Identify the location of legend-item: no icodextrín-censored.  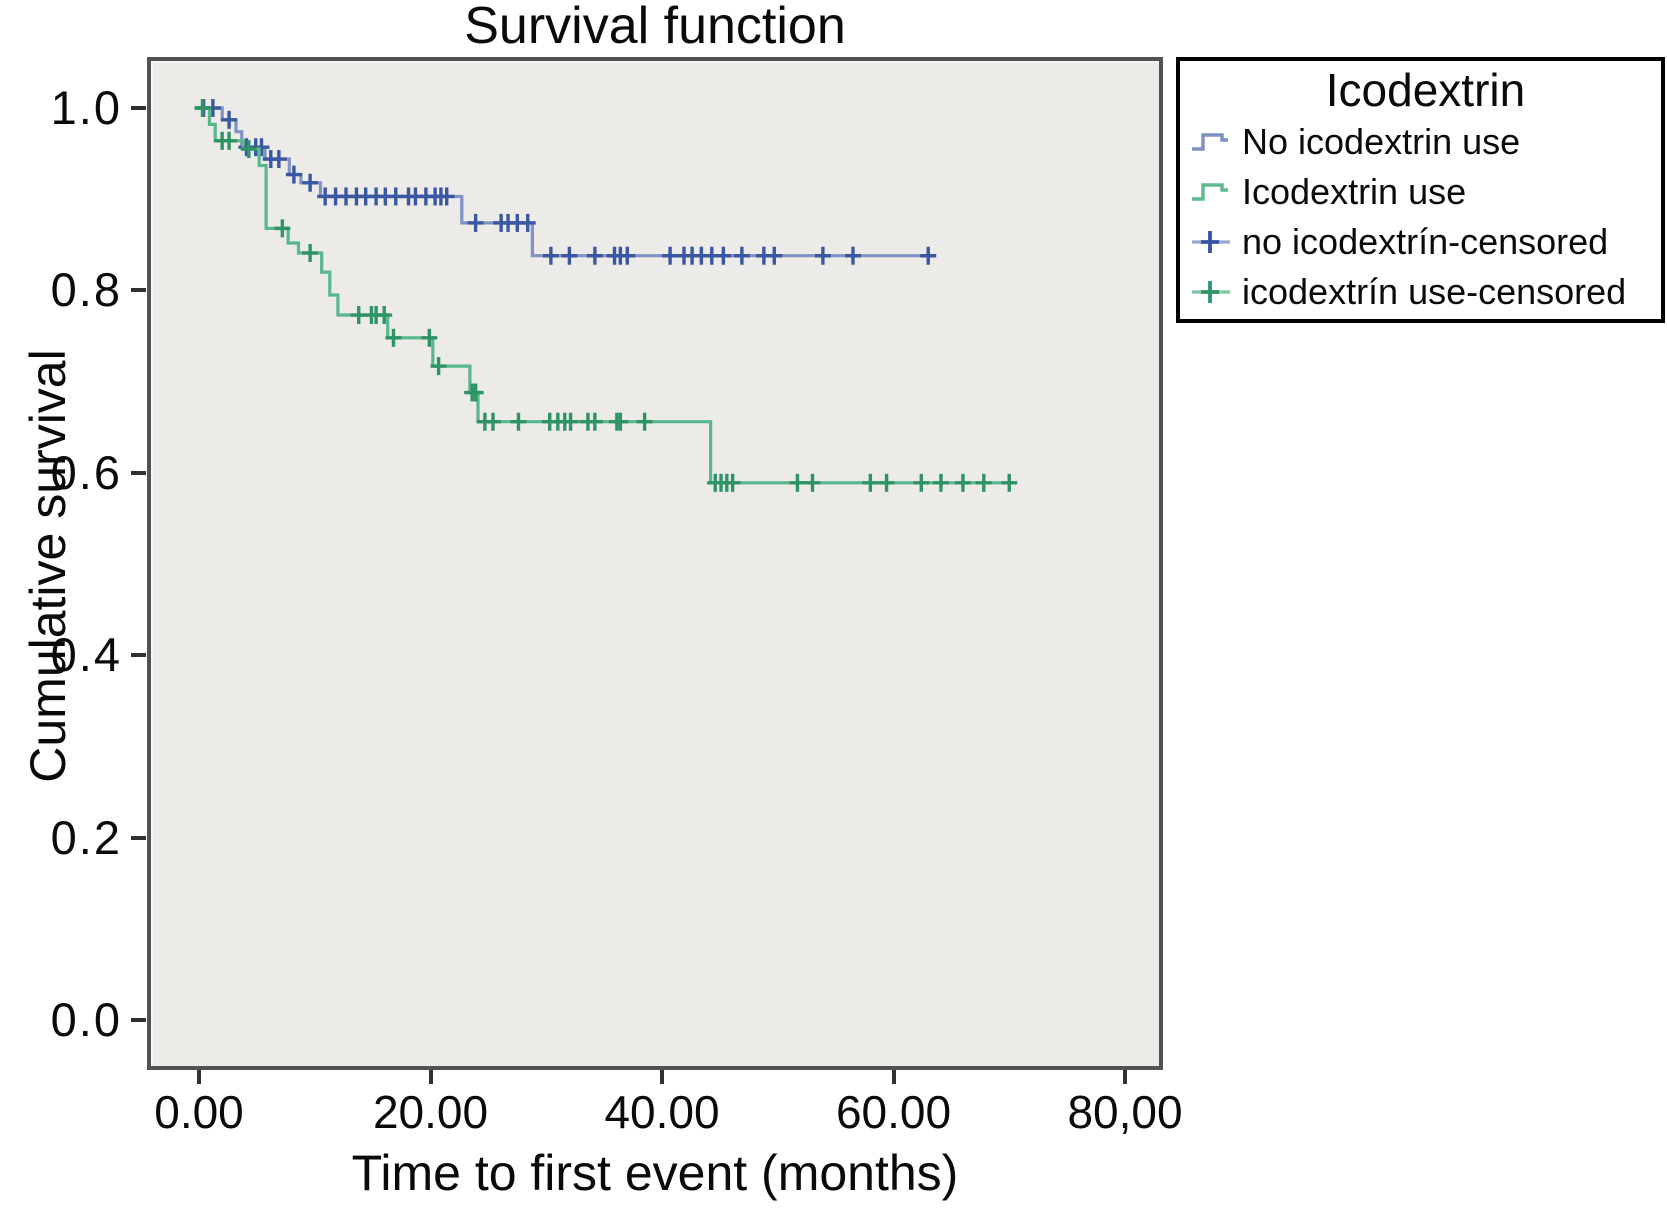
(1425, 242).